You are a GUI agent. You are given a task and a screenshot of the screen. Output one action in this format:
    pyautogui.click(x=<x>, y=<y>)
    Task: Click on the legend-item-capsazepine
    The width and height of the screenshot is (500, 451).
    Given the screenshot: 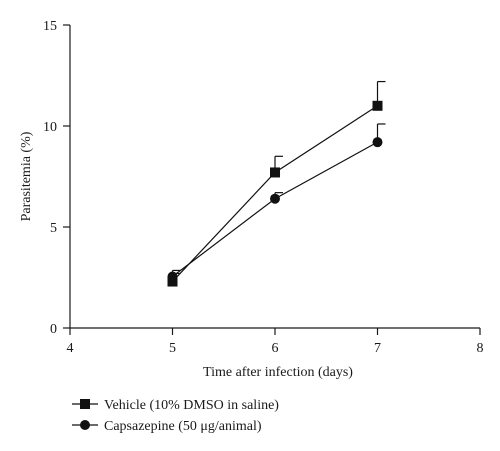 What is the action you would take?
    pyautogui.click(x=85, y=425)
    